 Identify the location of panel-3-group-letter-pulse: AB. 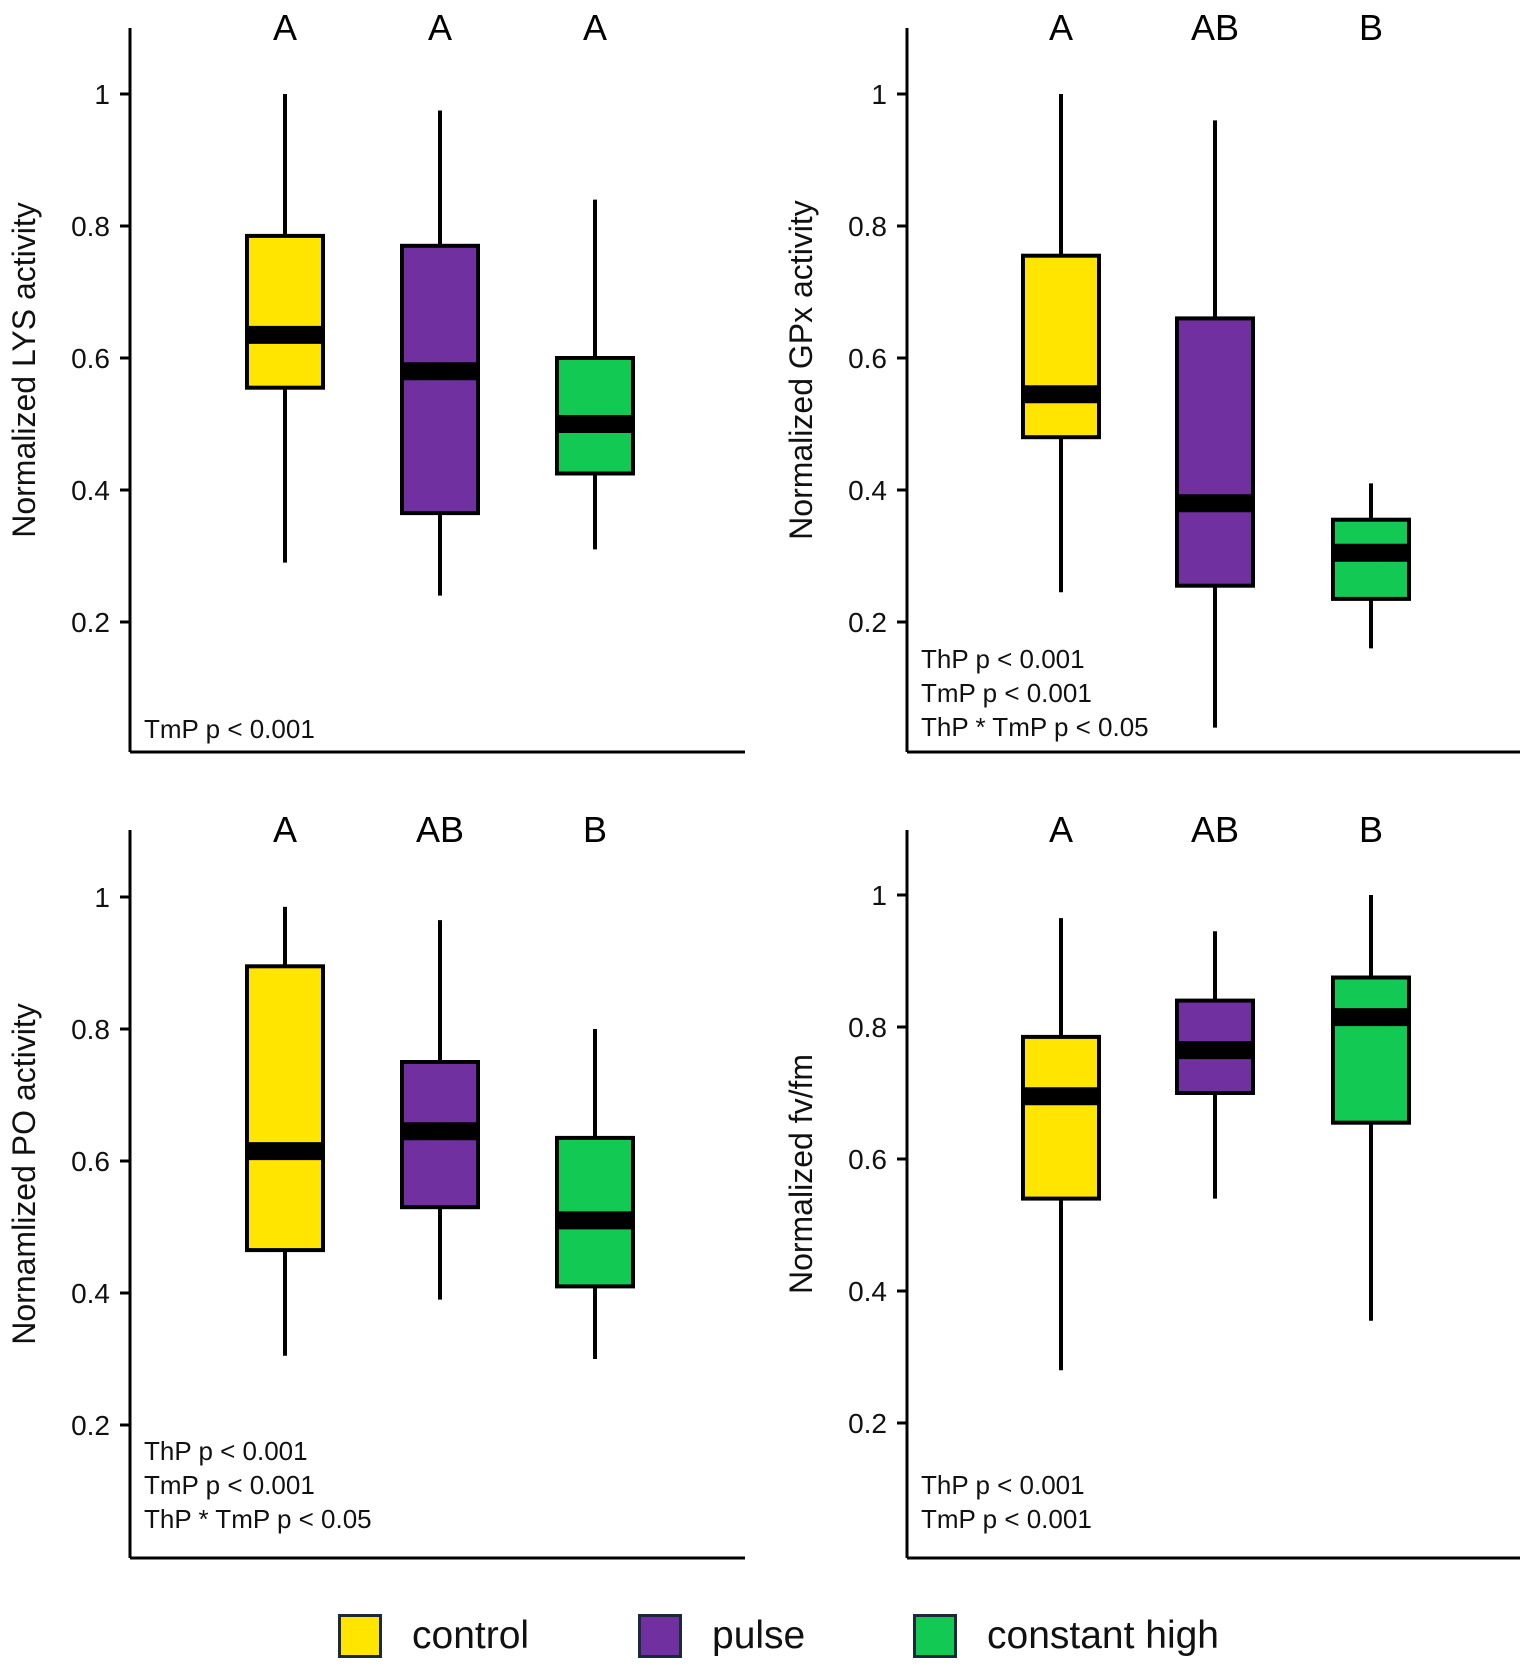
(440, 829).